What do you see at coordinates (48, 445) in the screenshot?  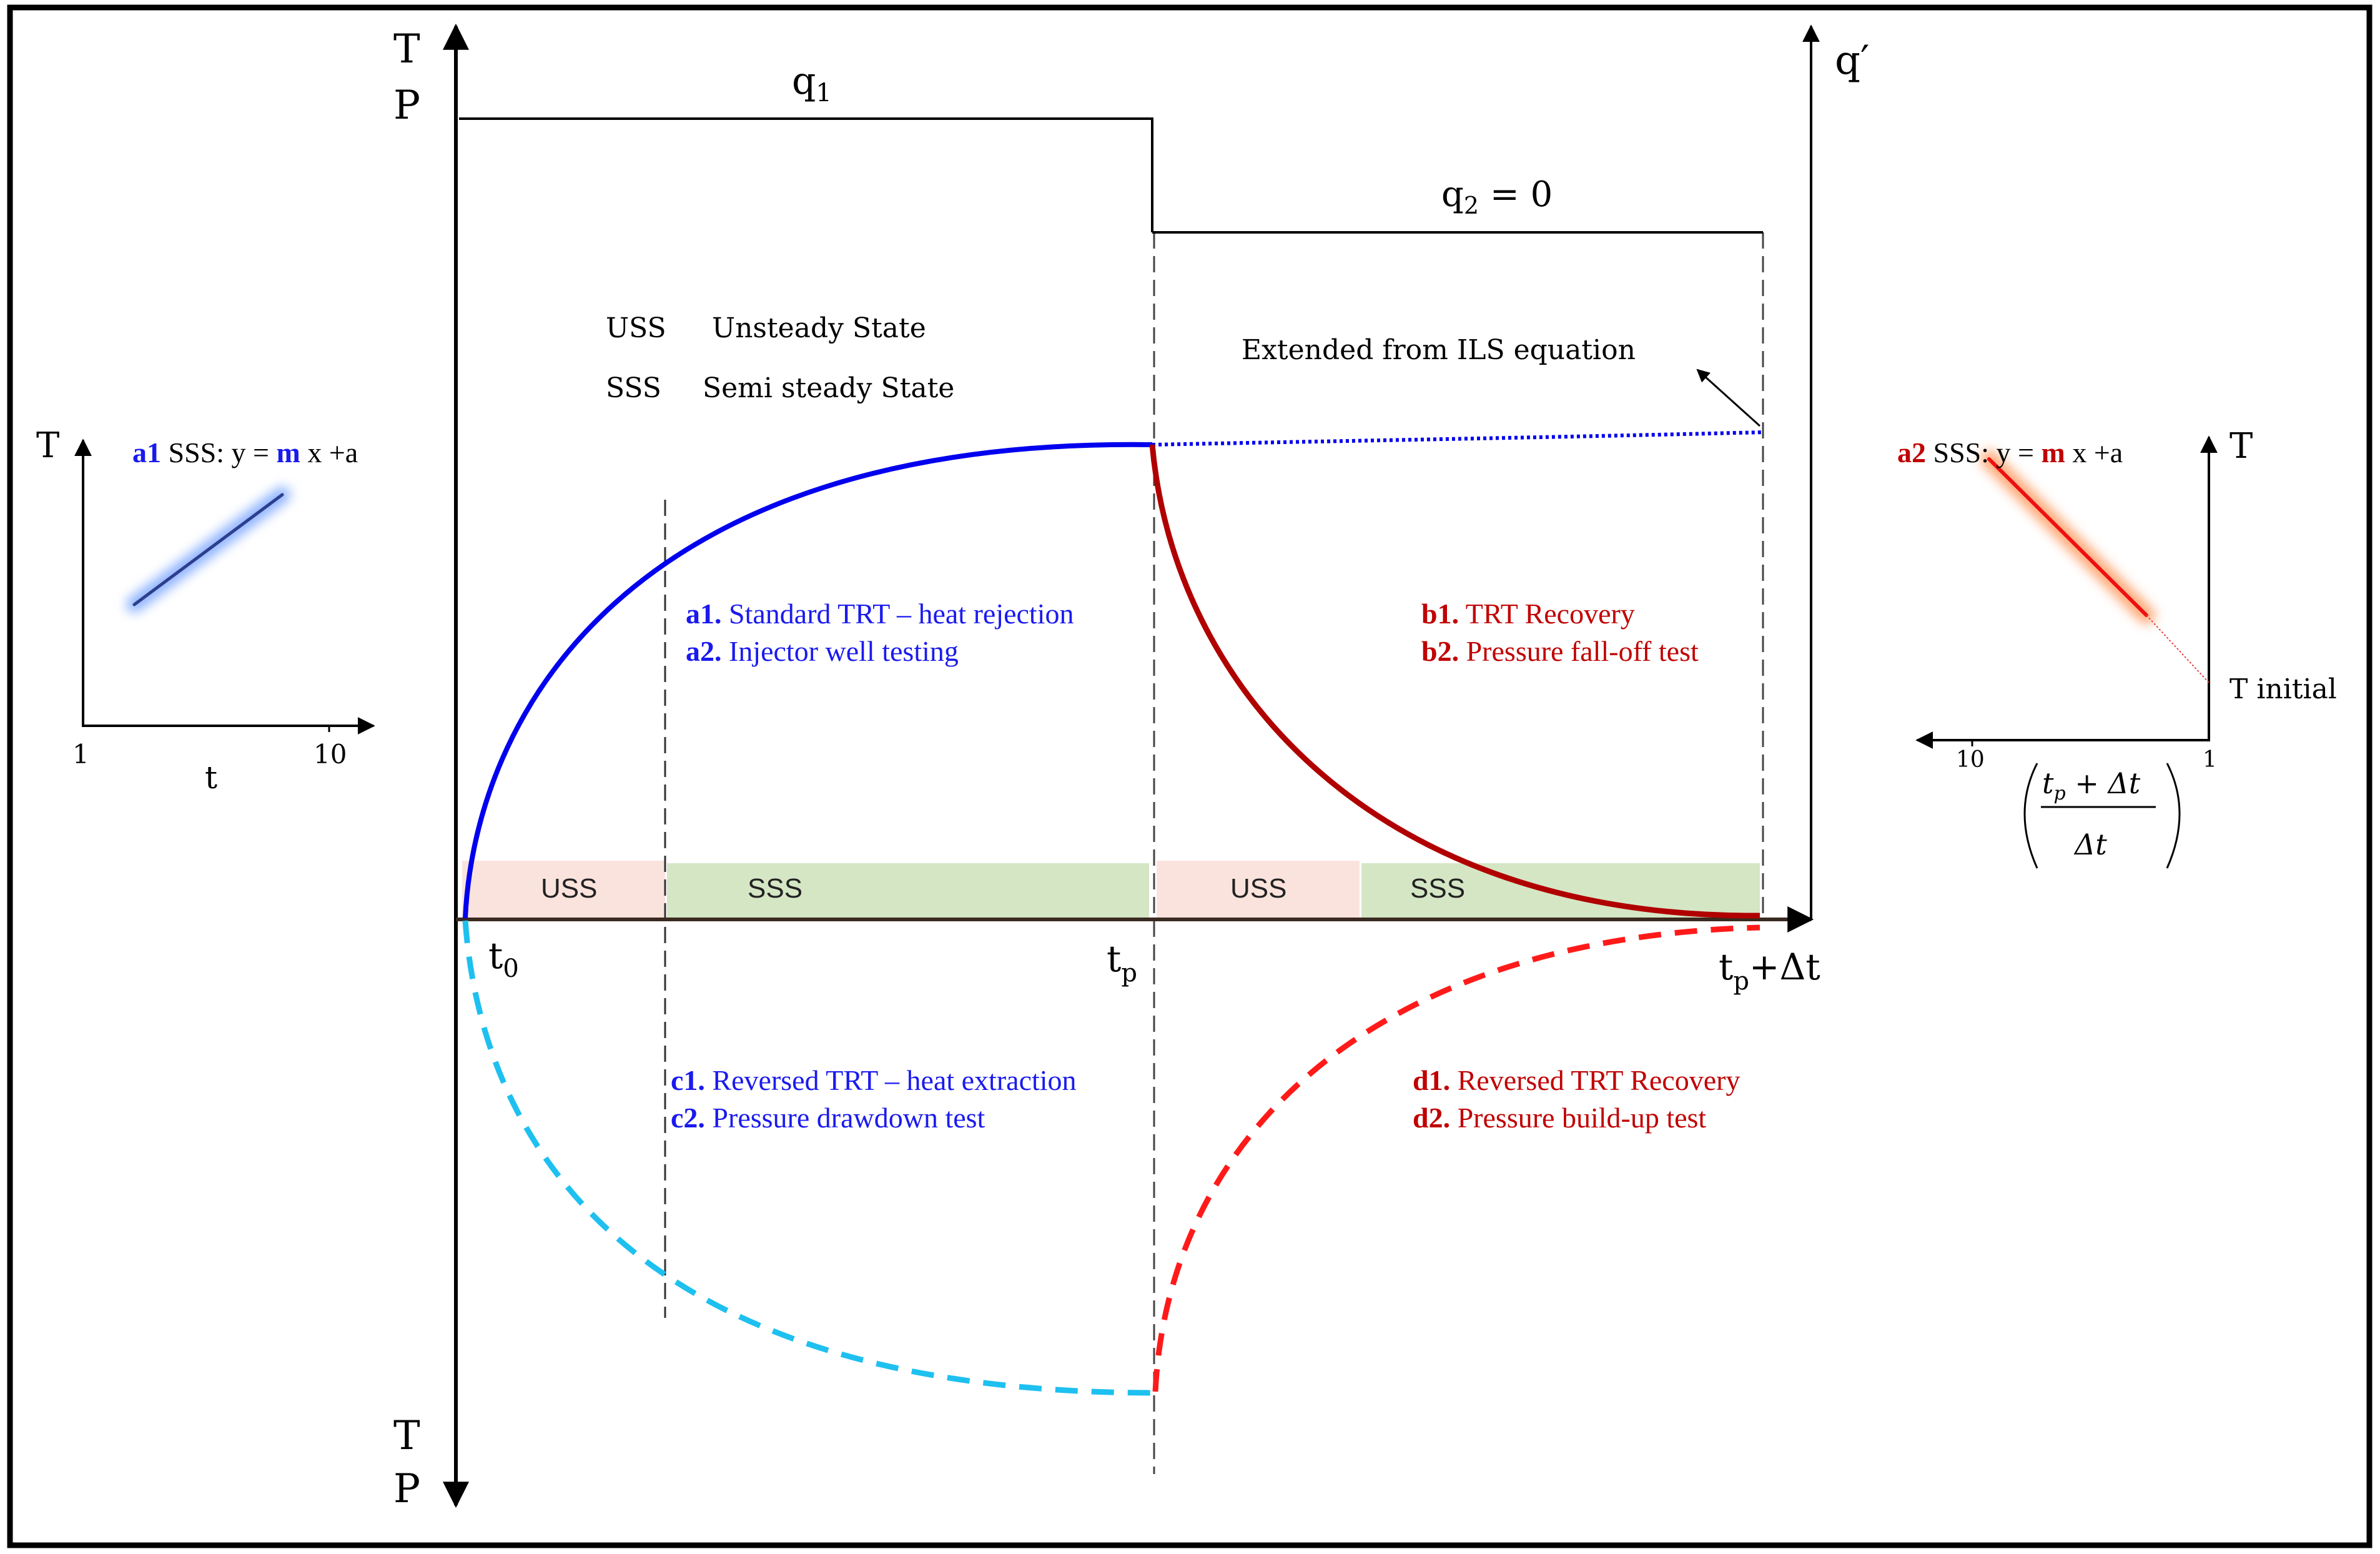 I see `inset-left-y-label: T` at bounding box center [48, 445].